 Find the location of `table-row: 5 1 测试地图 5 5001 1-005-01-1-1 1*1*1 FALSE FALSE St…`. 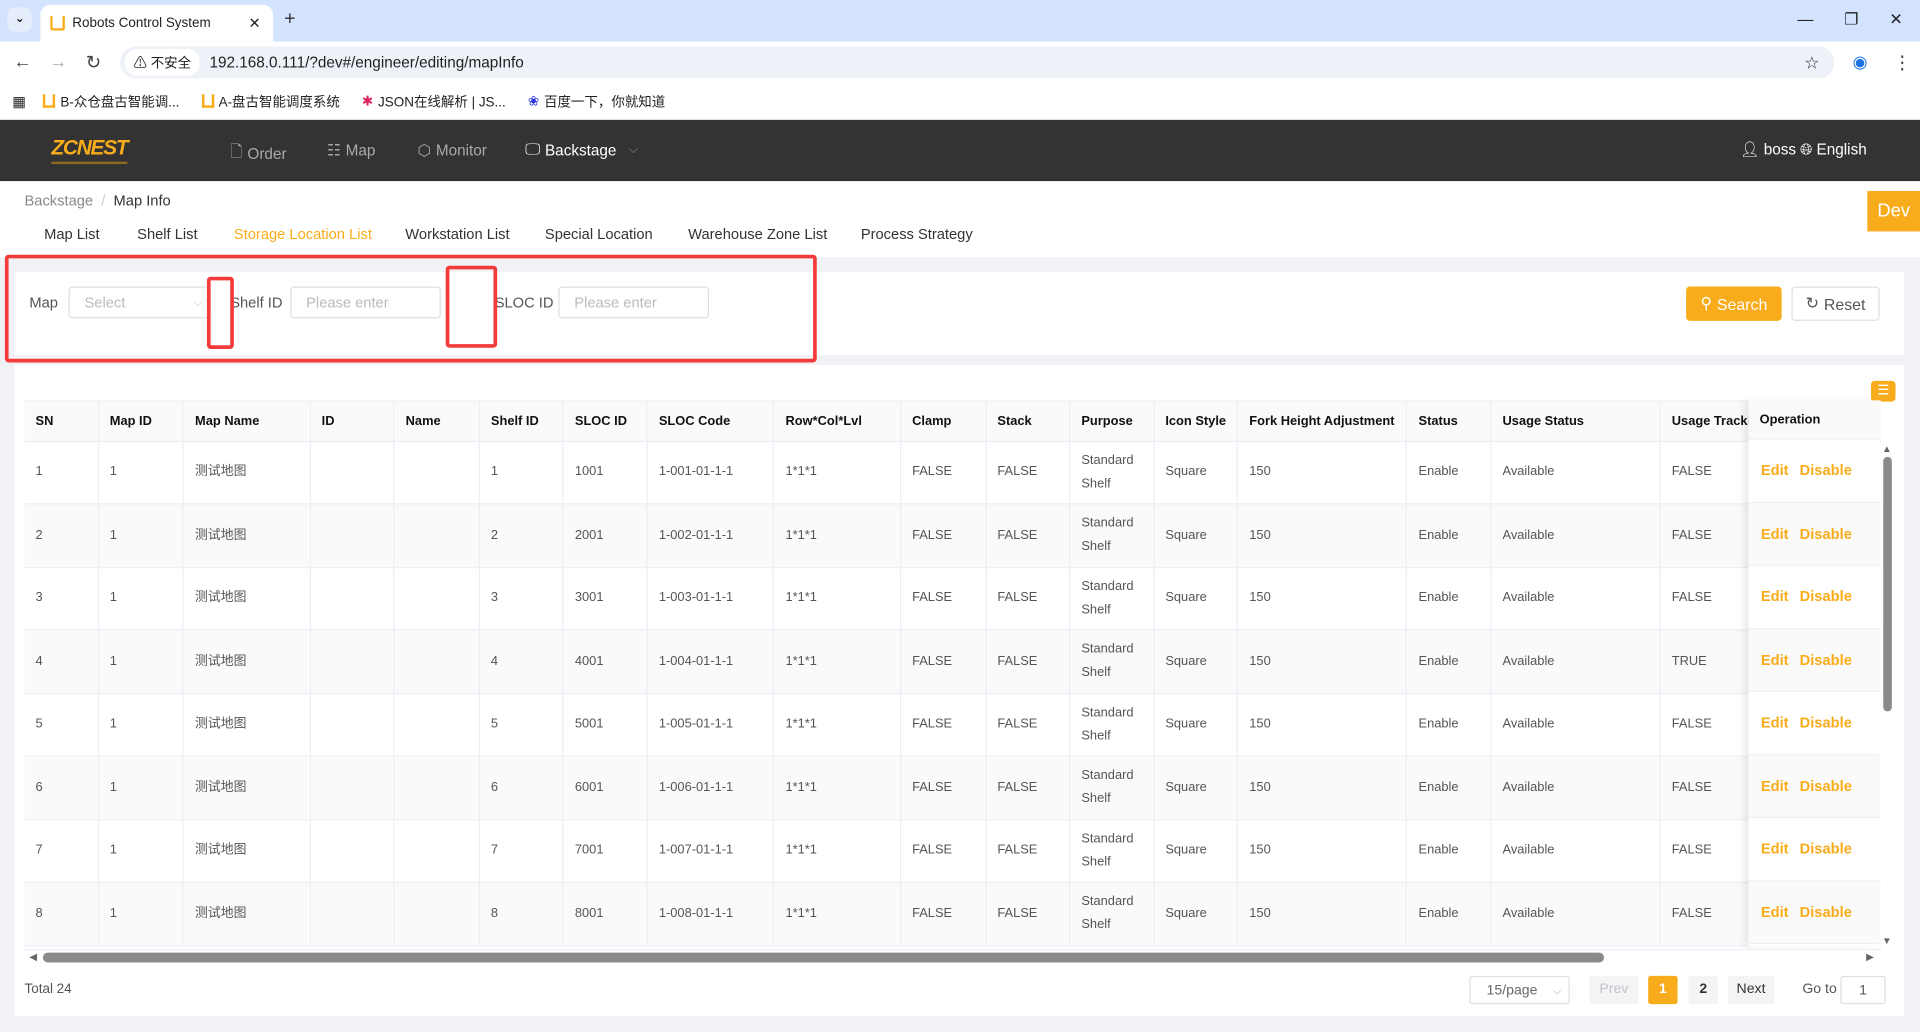

table-row: 5 1 测试地图 5 5001 1-005-01-1-1 1*1*1 FALSE FALSE St… is located at coordinates (952, 725).